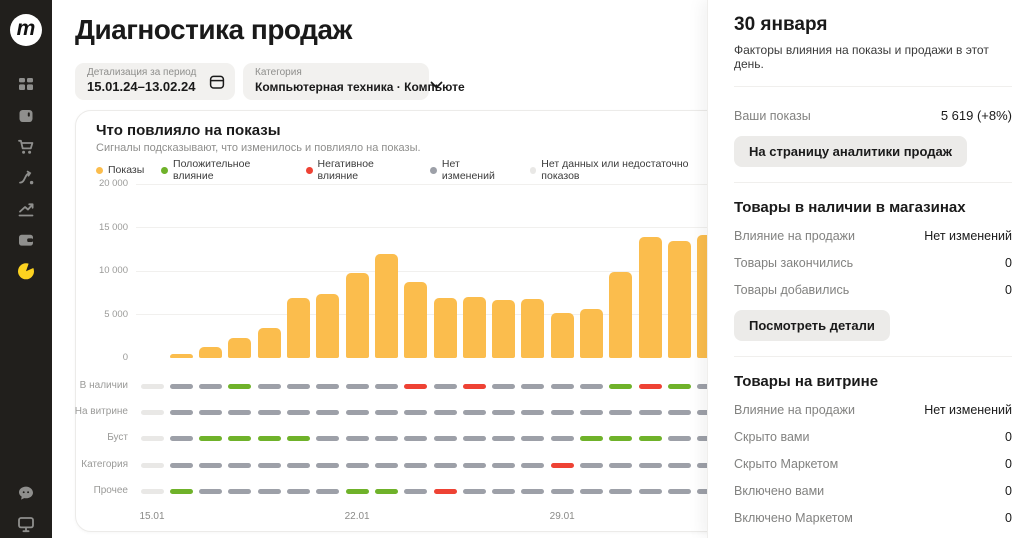 This screenshot has height=538, width=1024. Describe the element at coordinates (621, 314) in the screenshot. I see `impressions-bar-31.01` at that location.